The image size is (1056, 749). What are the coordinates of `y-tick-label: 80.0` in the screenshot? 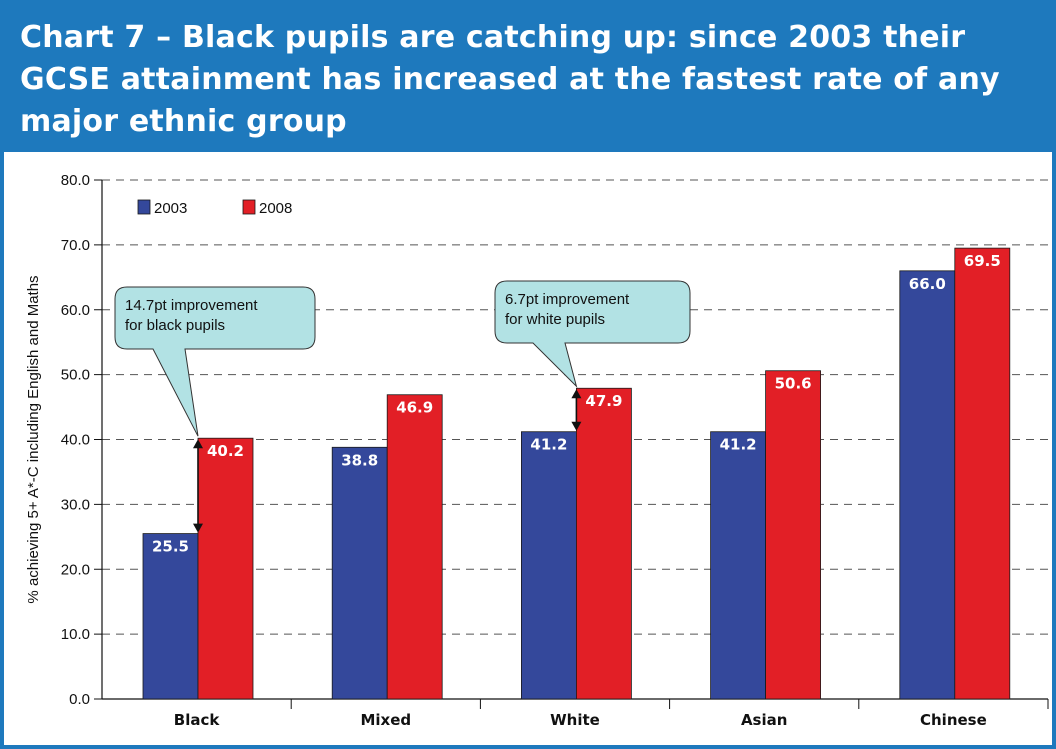 It's located at (75, 180).